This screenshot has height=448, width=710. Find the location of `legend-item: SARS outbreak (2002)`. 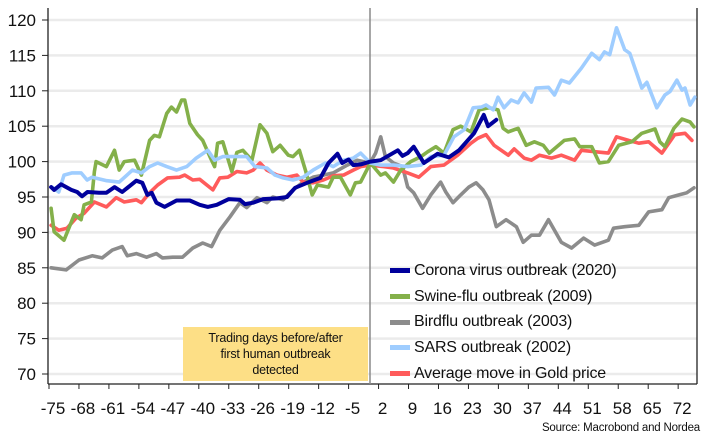

legend-item: SARS outbreak (2002) is located at coordinates (503, 348).